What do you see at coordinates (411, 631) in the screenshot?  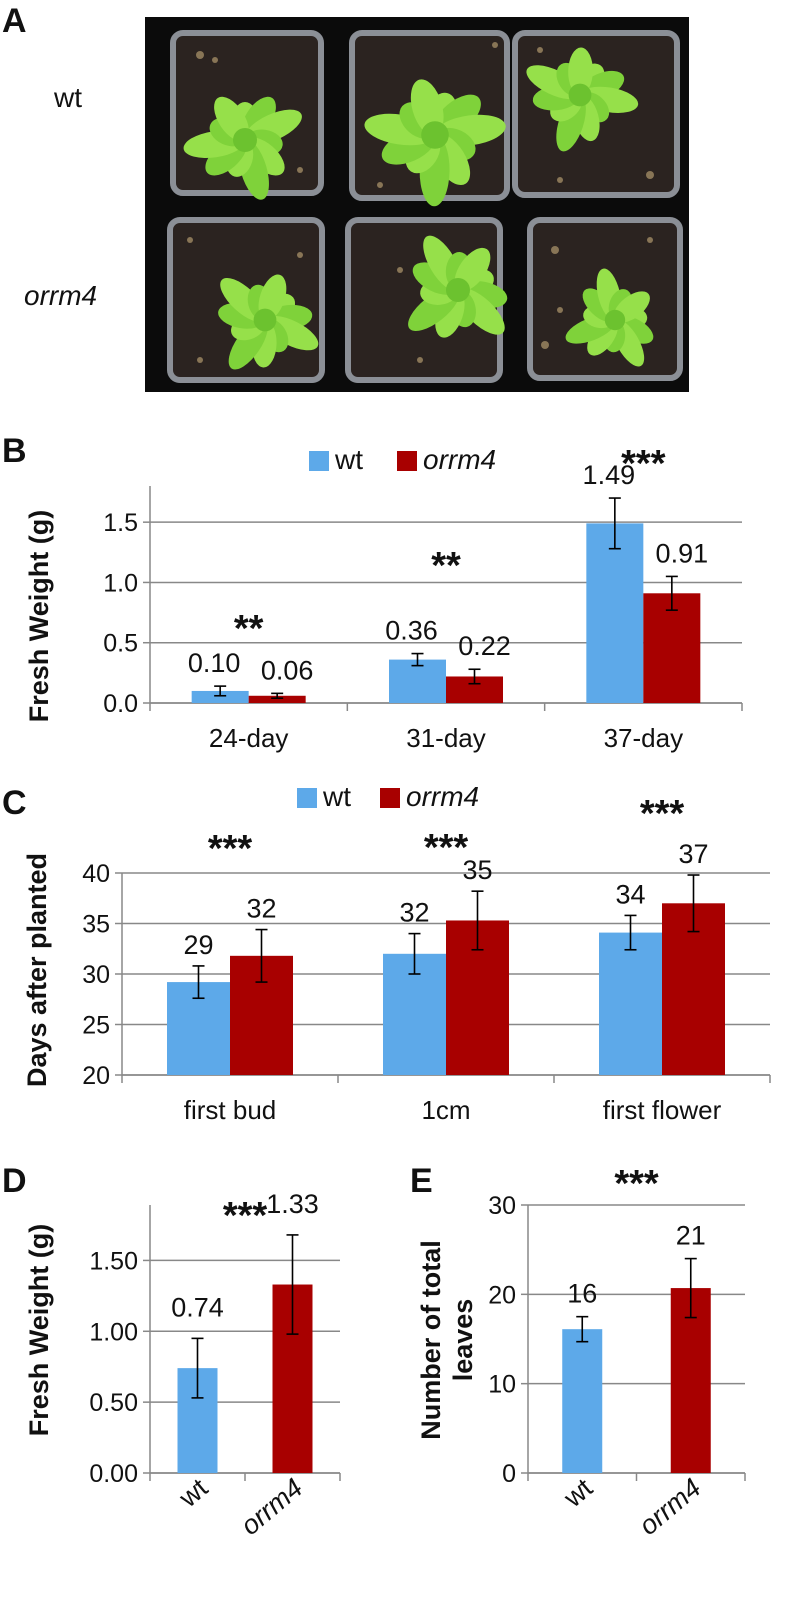 I see `data-label: 0.36` at bounding box center [411, 631].